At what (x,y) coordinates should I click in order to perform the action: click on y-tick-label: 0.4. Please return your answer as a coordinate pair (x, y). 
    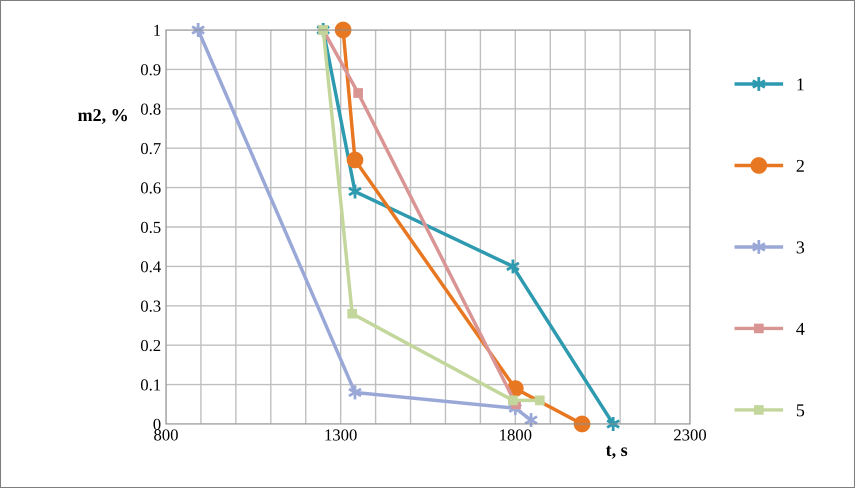
    Looking at the image, I should click on (150, 266).